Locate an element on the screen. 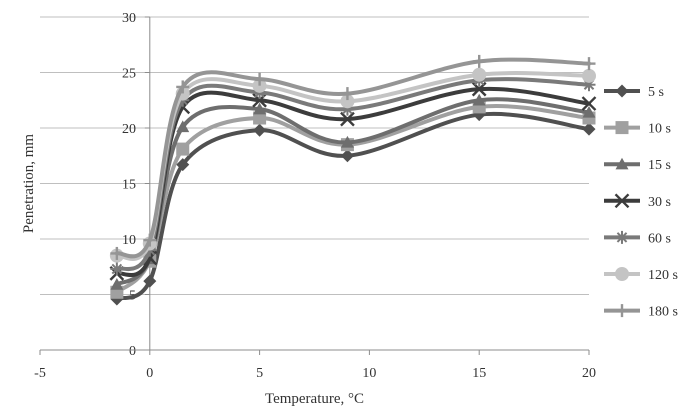 This screenshot has width=690, height=411. legend-label: 15 s is located at coordinates (659, 165).